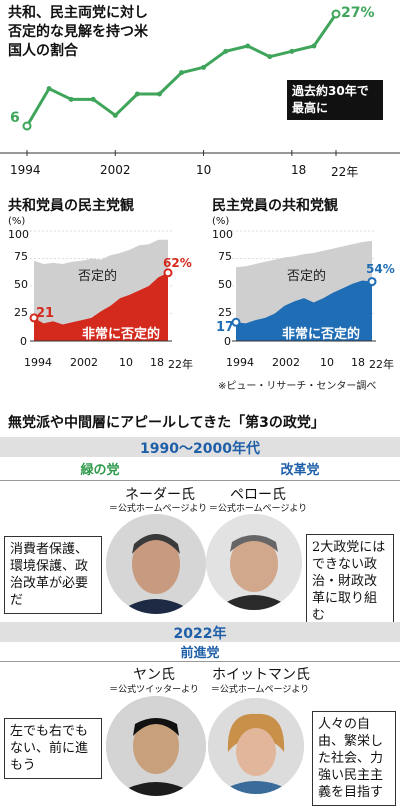 This screenshot has width=400, height=806. Describe the element at coordinates (225, 312) in the screenshot. I see `chart3-ytick-25: 25` at that location.